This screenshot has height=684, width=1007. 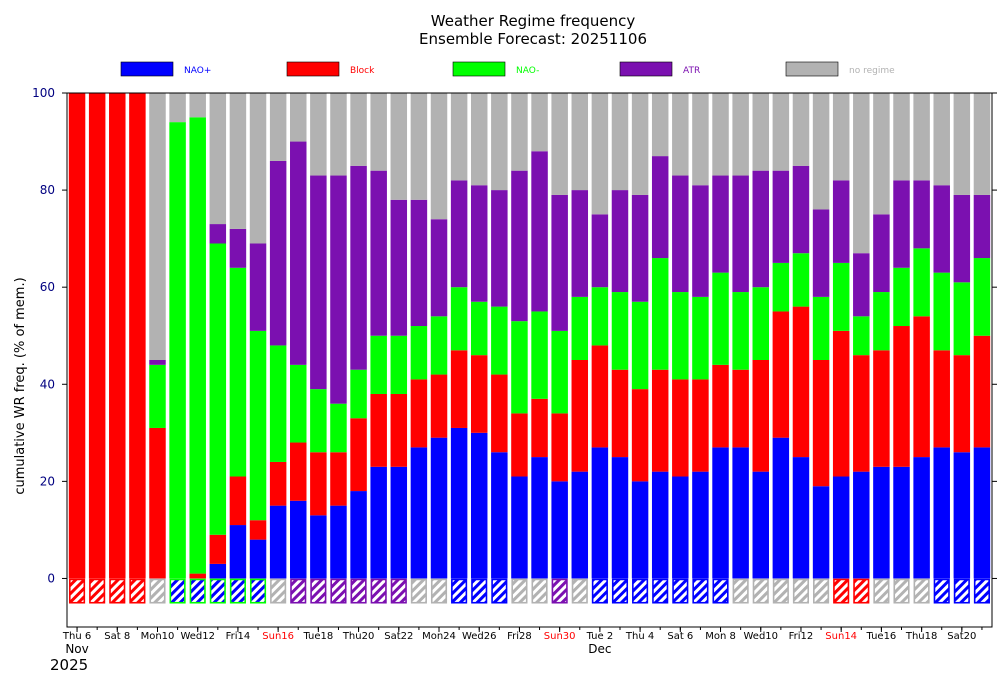 What do you see at coordinates (47, 384) in the screenshot?
I see `y-tick-label: 40` at bounding box center [47, 384].